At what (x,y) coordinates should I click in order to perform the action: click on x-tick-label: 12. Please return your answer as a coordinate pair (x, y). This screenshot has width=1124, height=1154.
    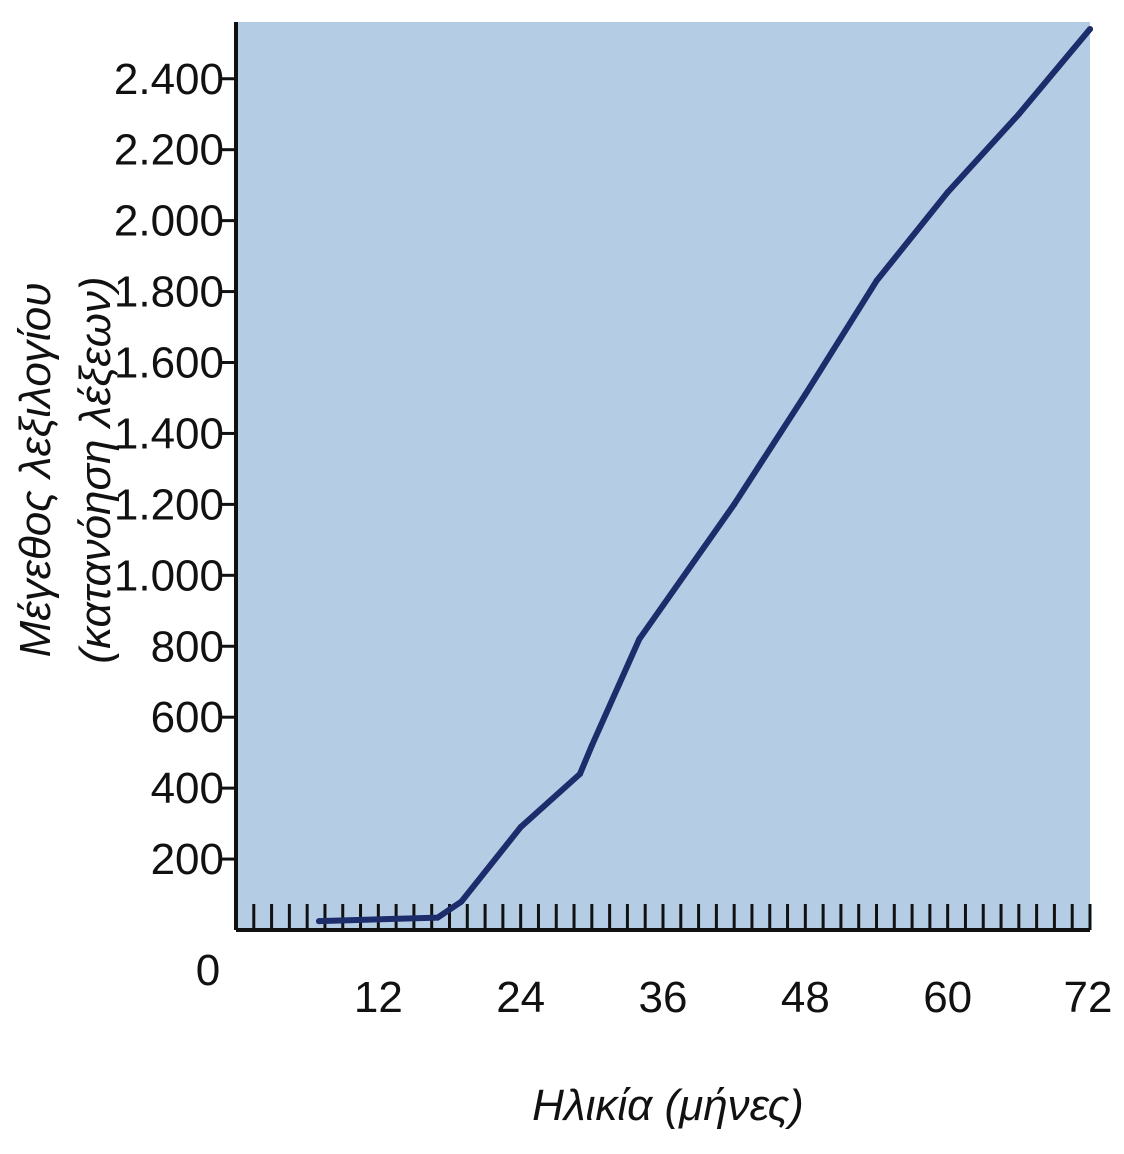
    Looking at the image, I should click on (378, 997).